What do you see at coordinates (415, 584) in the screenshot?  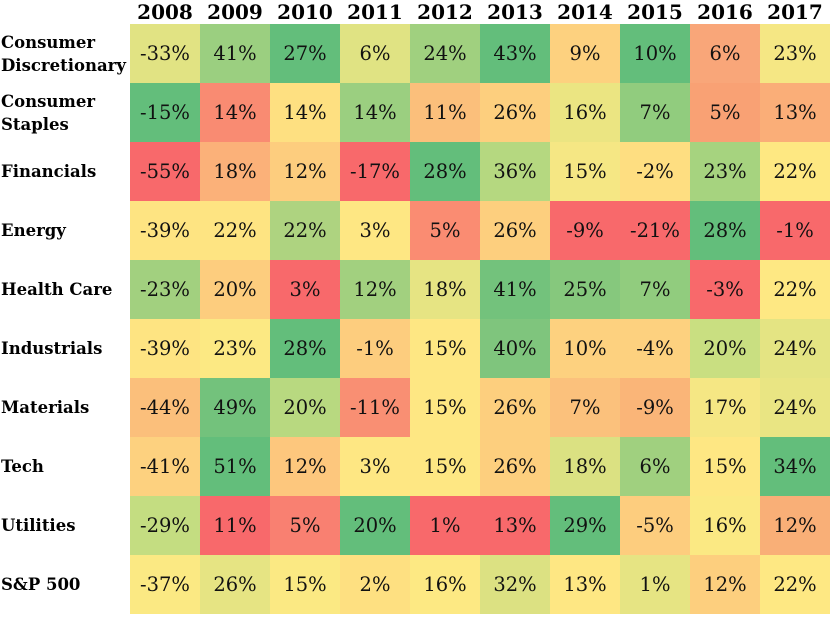 I see `table-row: S&P 500 -37% 26% 15% 2% 16% 32% 13% 1% 12% 22%` at bounding box center [415, 584].